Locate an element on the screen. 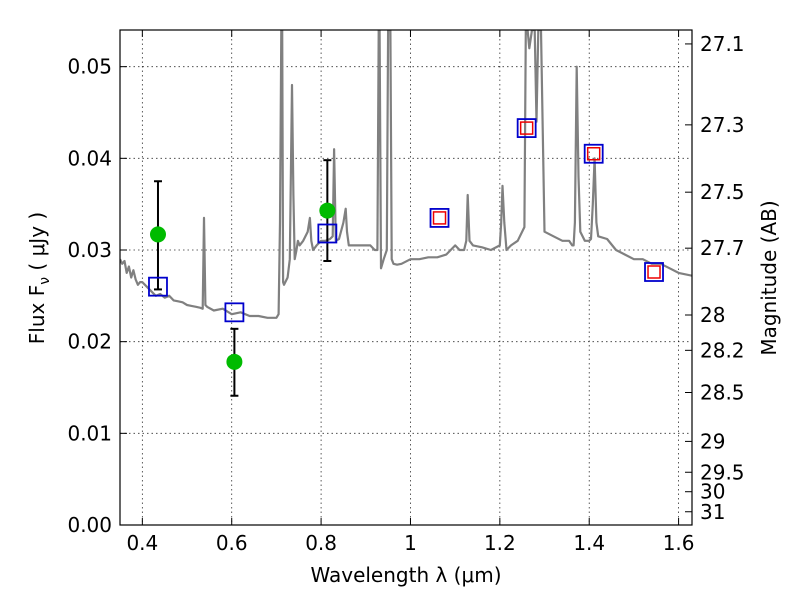 This screenshot has height=600, width=800. y-axis-label-sub: ν is located at coordinates (45, 281).